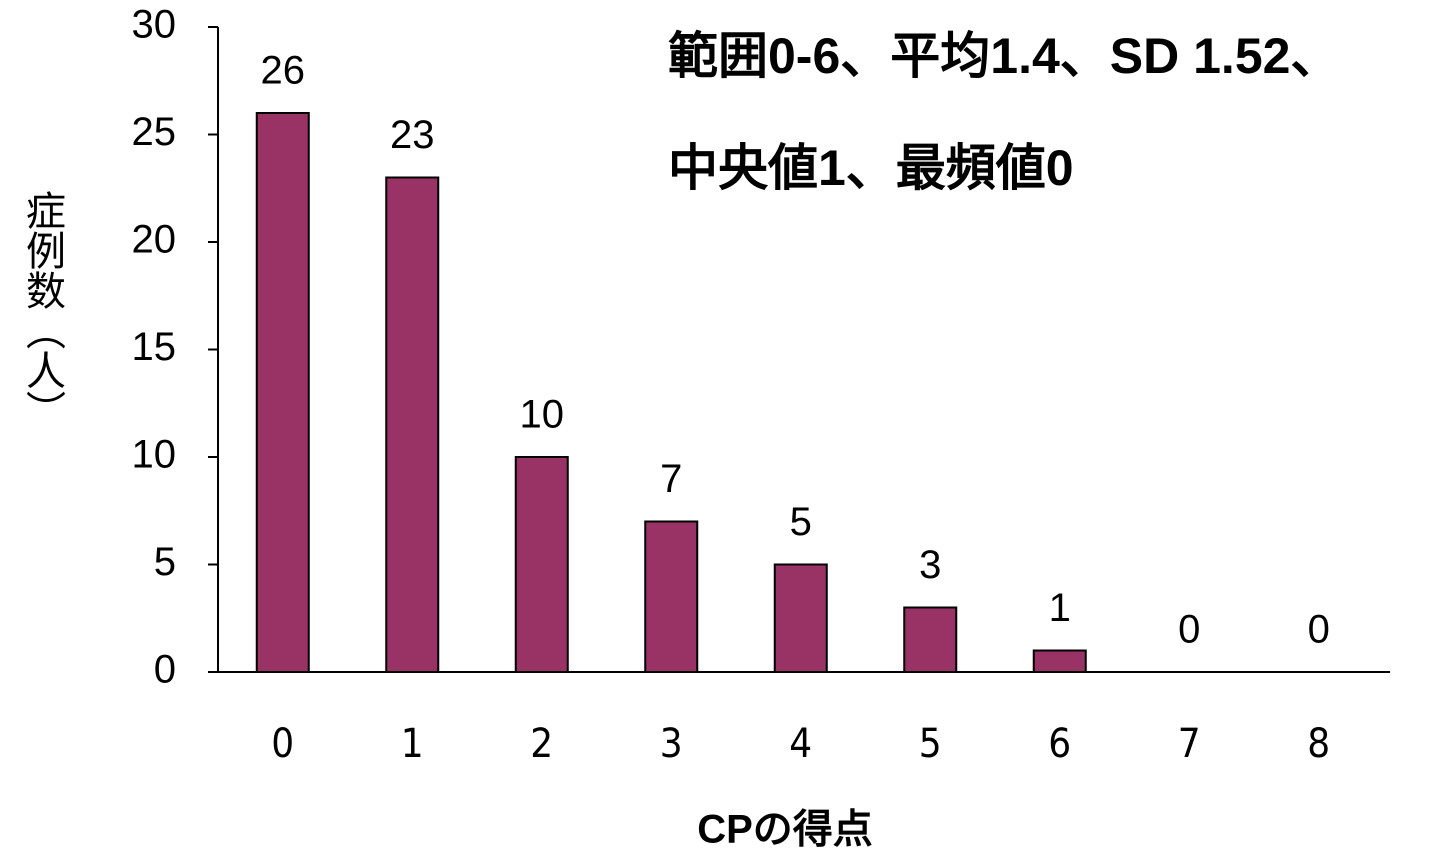  Describe the element at coordinates (930, 744) in the screenshot. I see `x-tick-label: 5` at that location.